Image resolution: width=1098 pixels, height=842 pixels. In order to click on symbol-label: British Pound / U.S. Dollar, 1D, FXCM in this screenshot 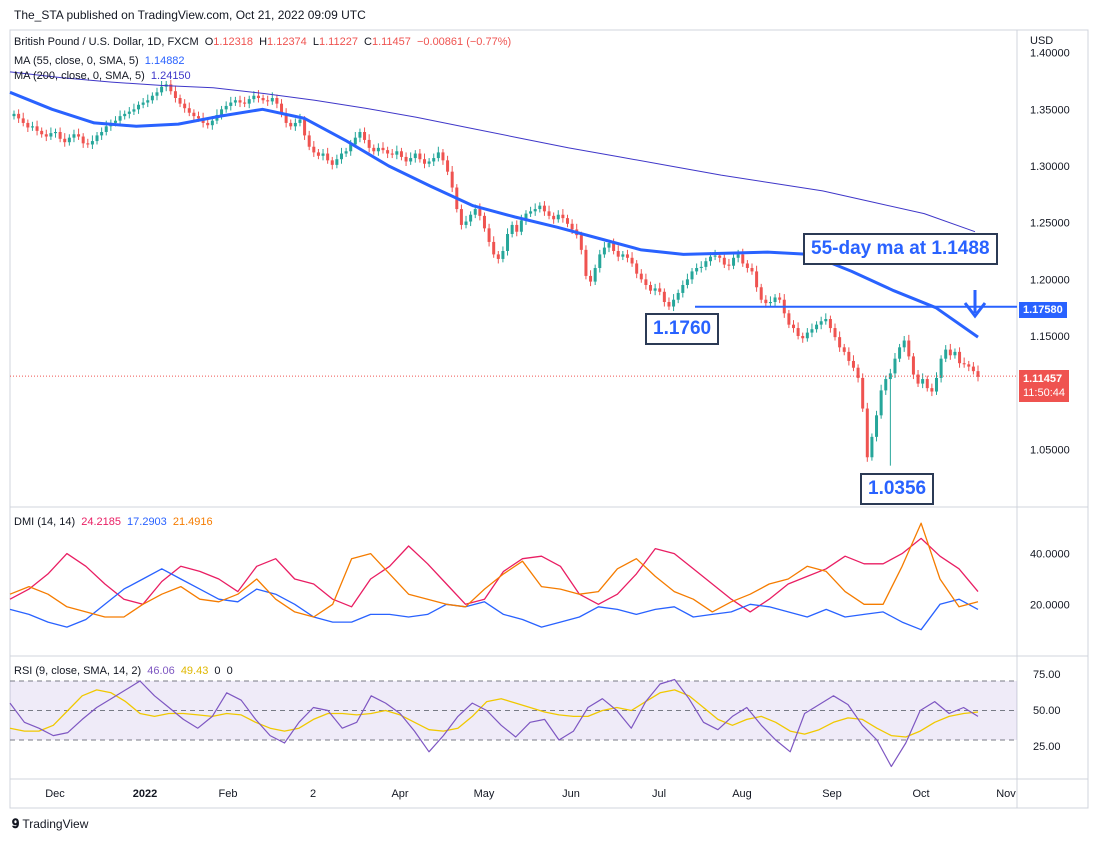, I will do `click(106, 42)`.